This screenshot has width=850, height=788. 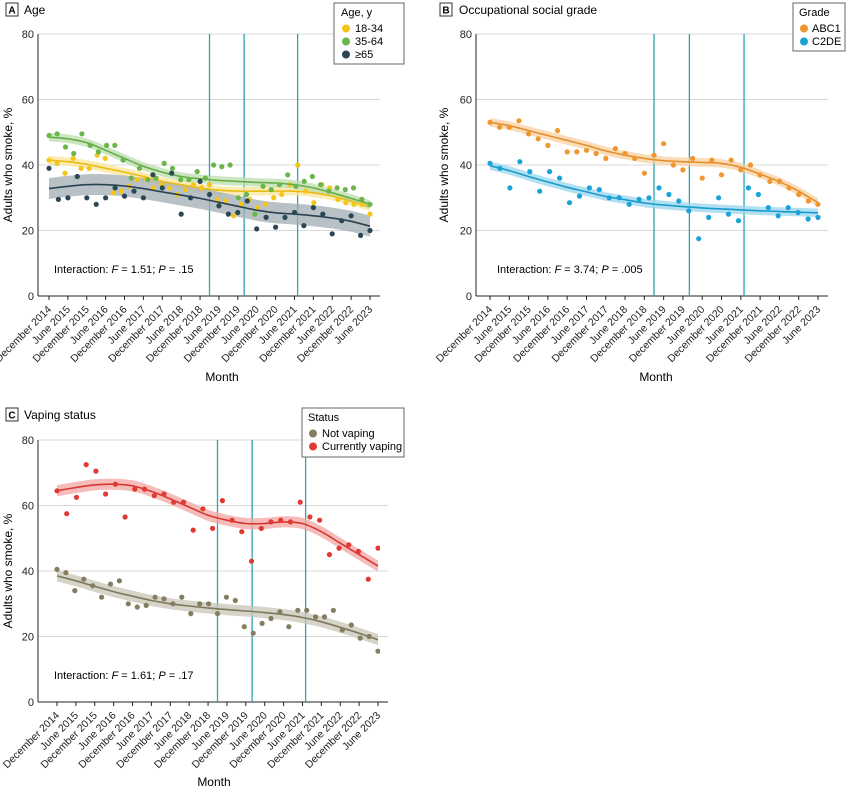 What do you see at coordinates (28, 232) in the screenshot?
I see `y-tick-label: 20` at bounding box center [28, 232].